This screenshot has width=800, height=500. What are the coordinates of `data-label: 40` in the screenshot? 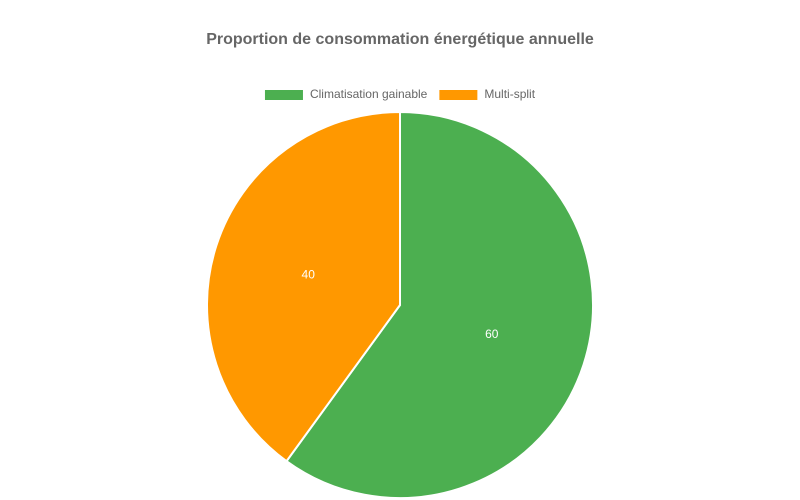 It's located at (309, 274).